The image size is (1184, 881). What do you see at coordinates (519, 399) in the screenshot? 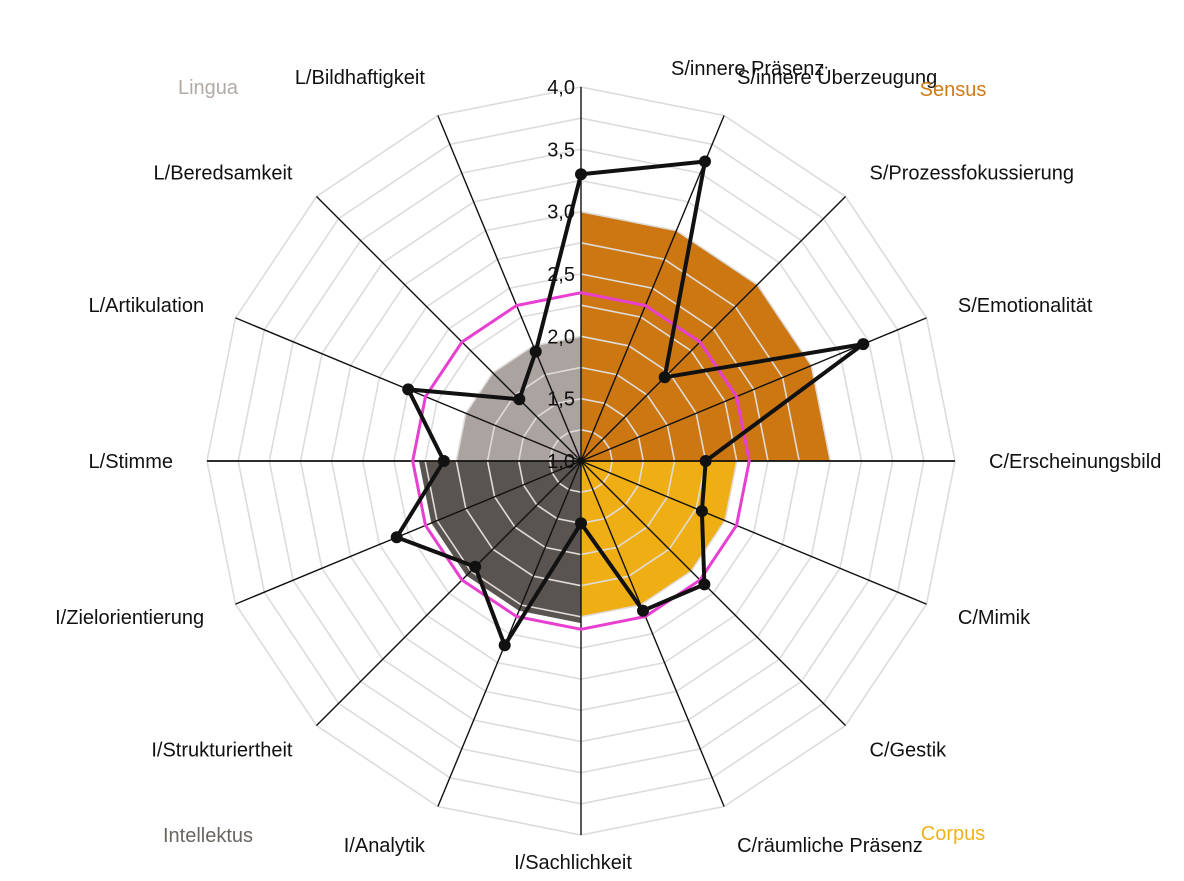
I see `data-point-l-beredsamkeit` at bounding box center [519, 399].